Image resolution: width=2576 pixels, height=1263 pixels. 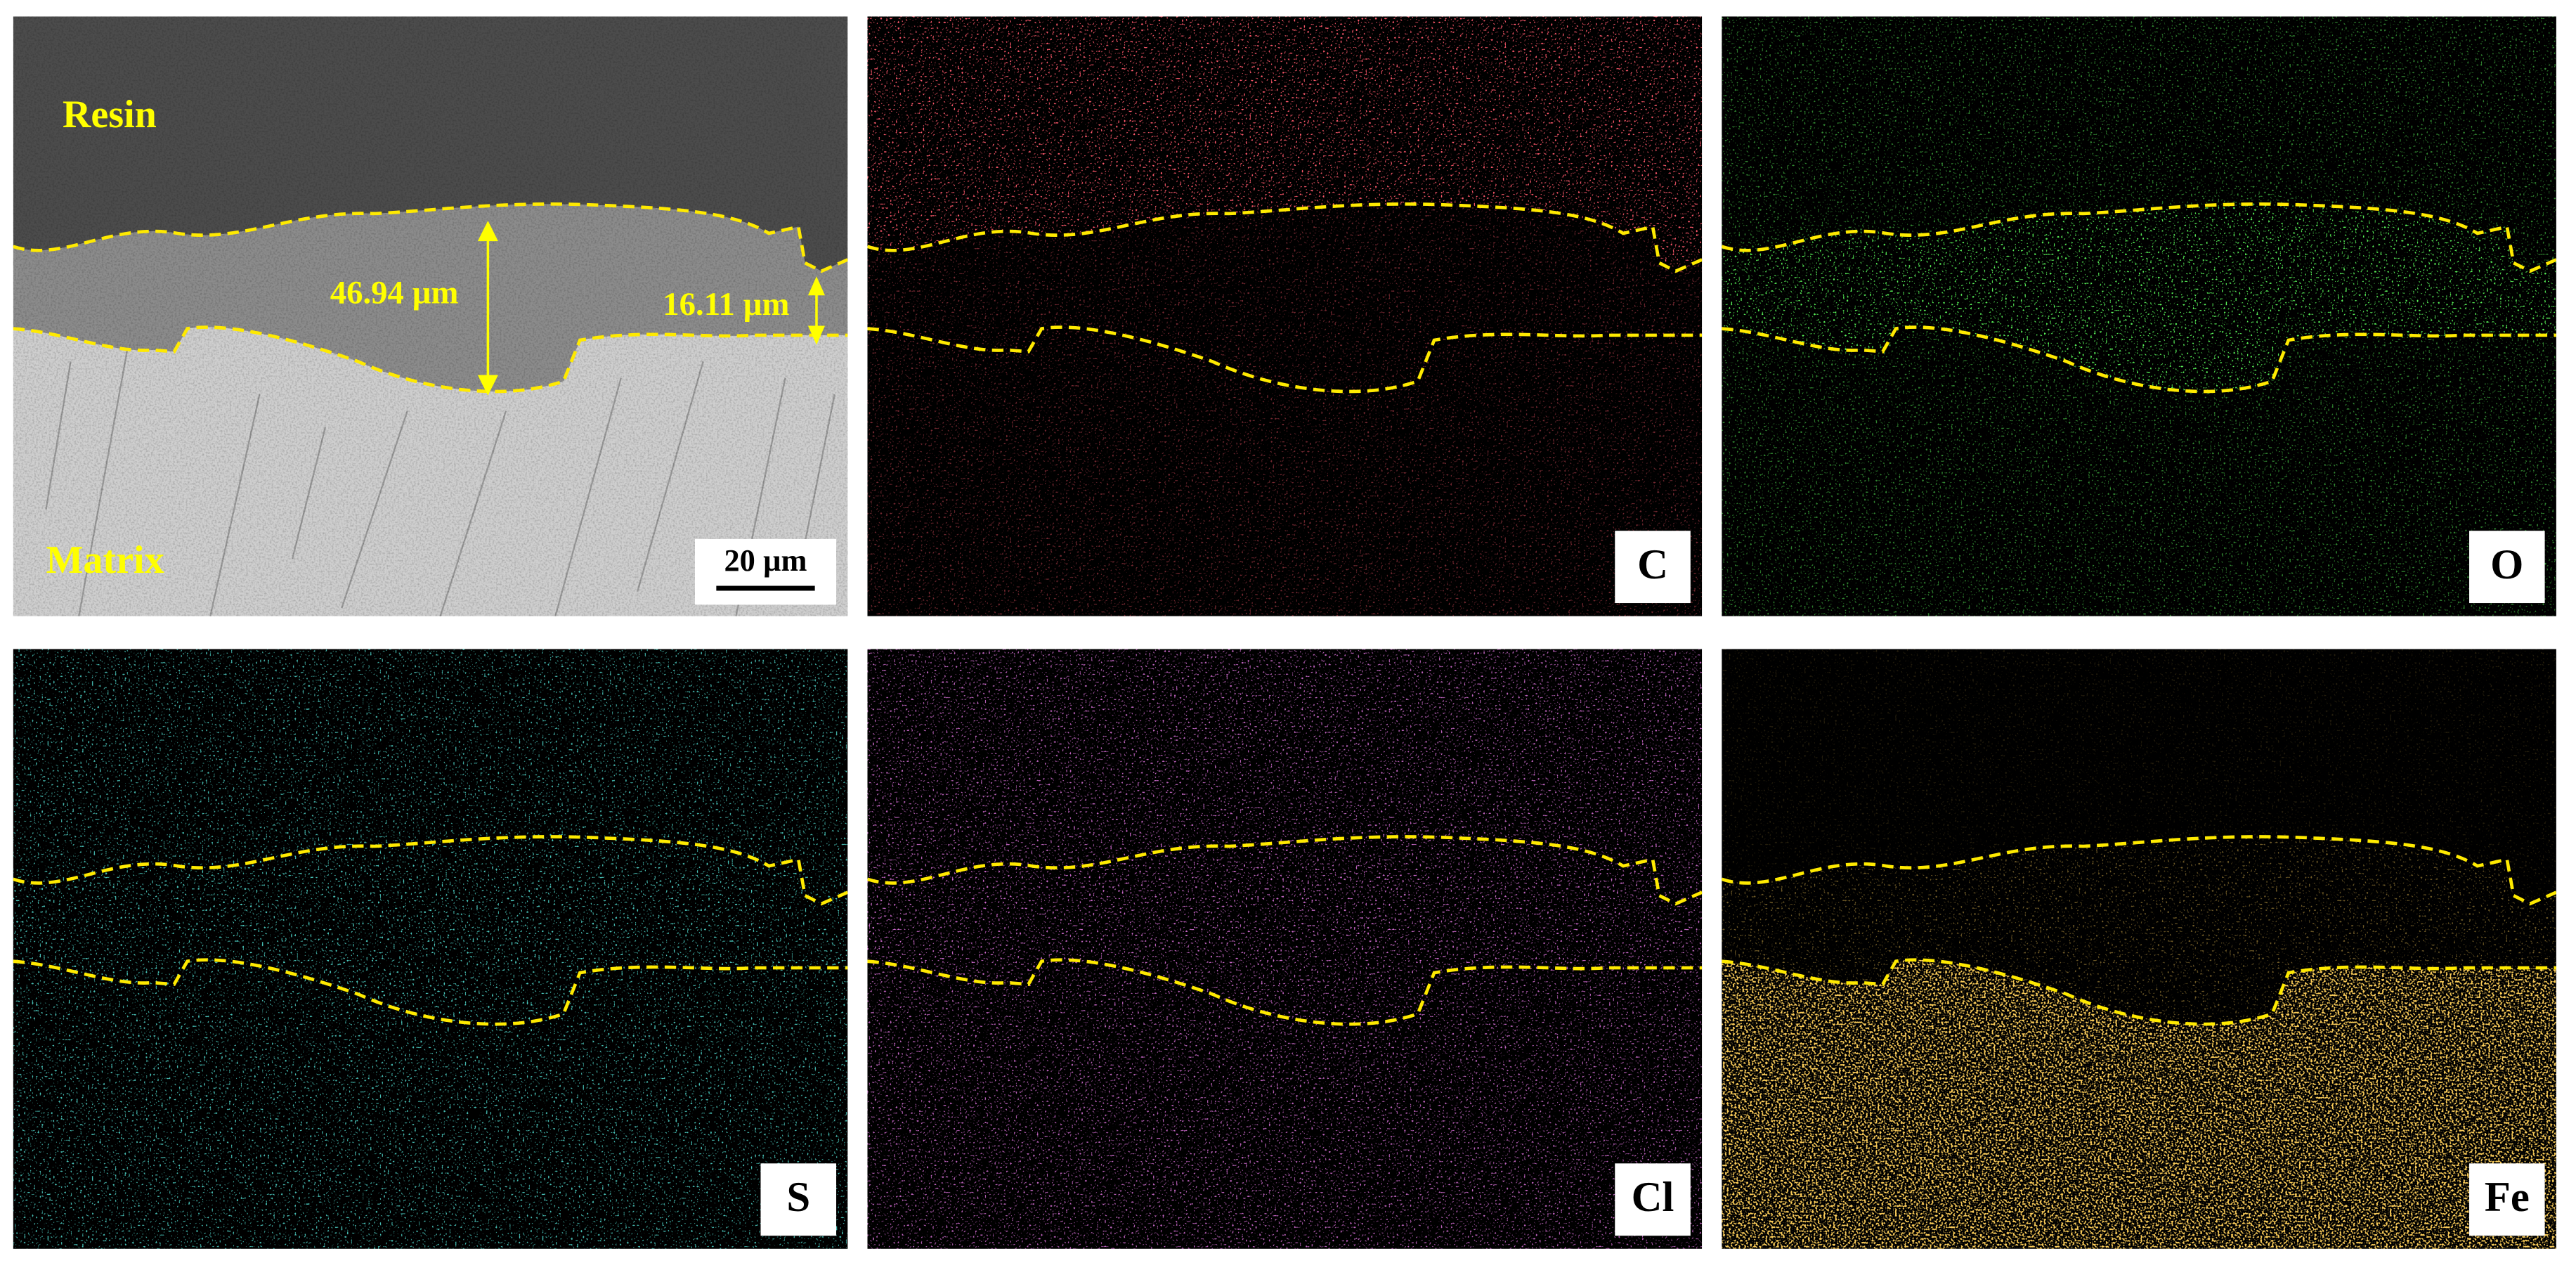 I want to click on measurement: 46.94 µm, so click(x=394, y=293).